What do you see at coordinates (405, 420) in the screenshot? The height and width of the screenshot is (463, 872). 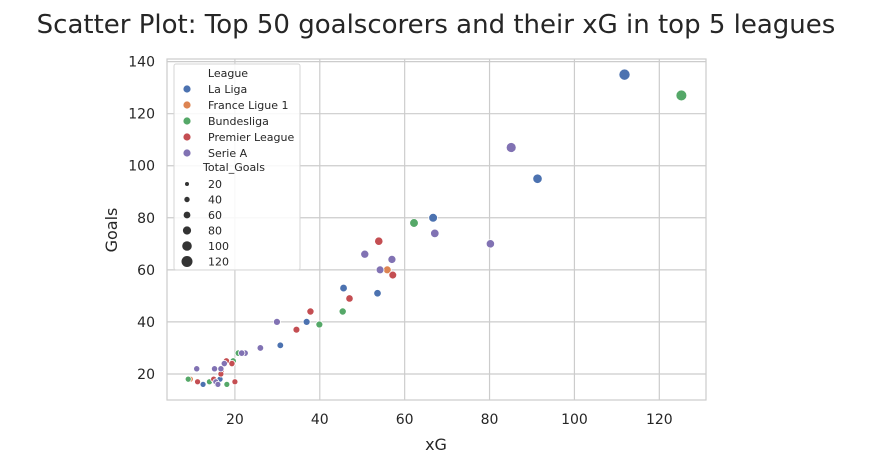 I see `x-tick-label: 60` at bounding box center [405, 420].